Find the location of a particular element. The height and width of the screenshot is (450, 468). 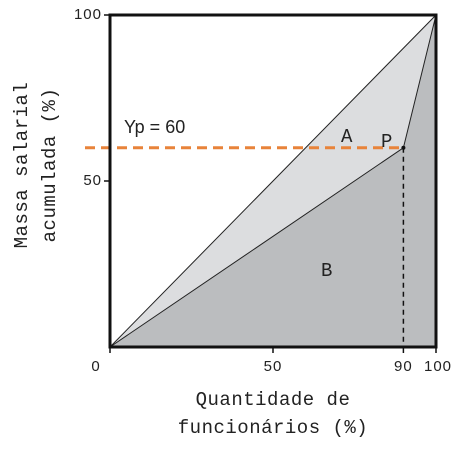

y-label: acumulada (%) is located at coordinates (50, 165).